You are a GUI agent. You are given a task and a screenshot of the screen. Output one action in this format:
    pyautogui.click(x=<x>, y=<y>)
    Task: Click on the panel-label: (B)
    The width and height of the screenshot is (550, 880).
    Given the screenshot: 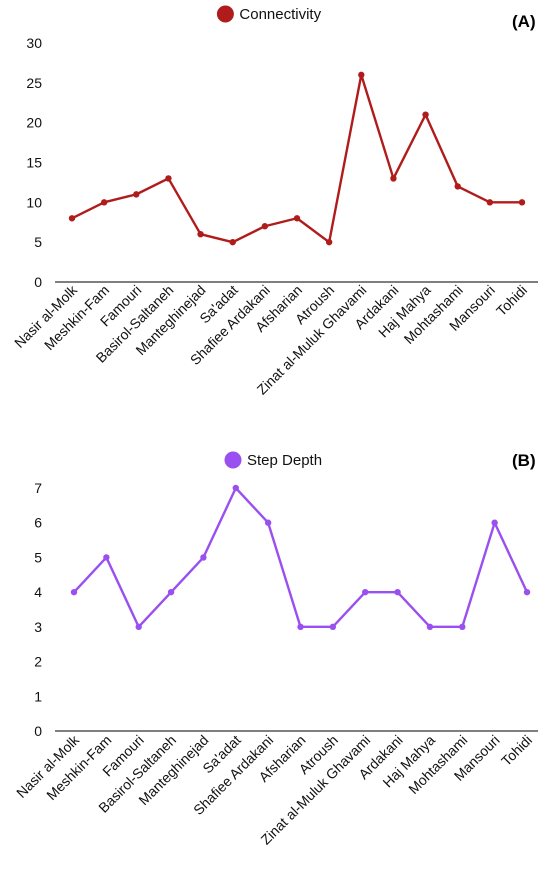 What is the action you would take?
    pyautogui.click(x=524, y=460)
    